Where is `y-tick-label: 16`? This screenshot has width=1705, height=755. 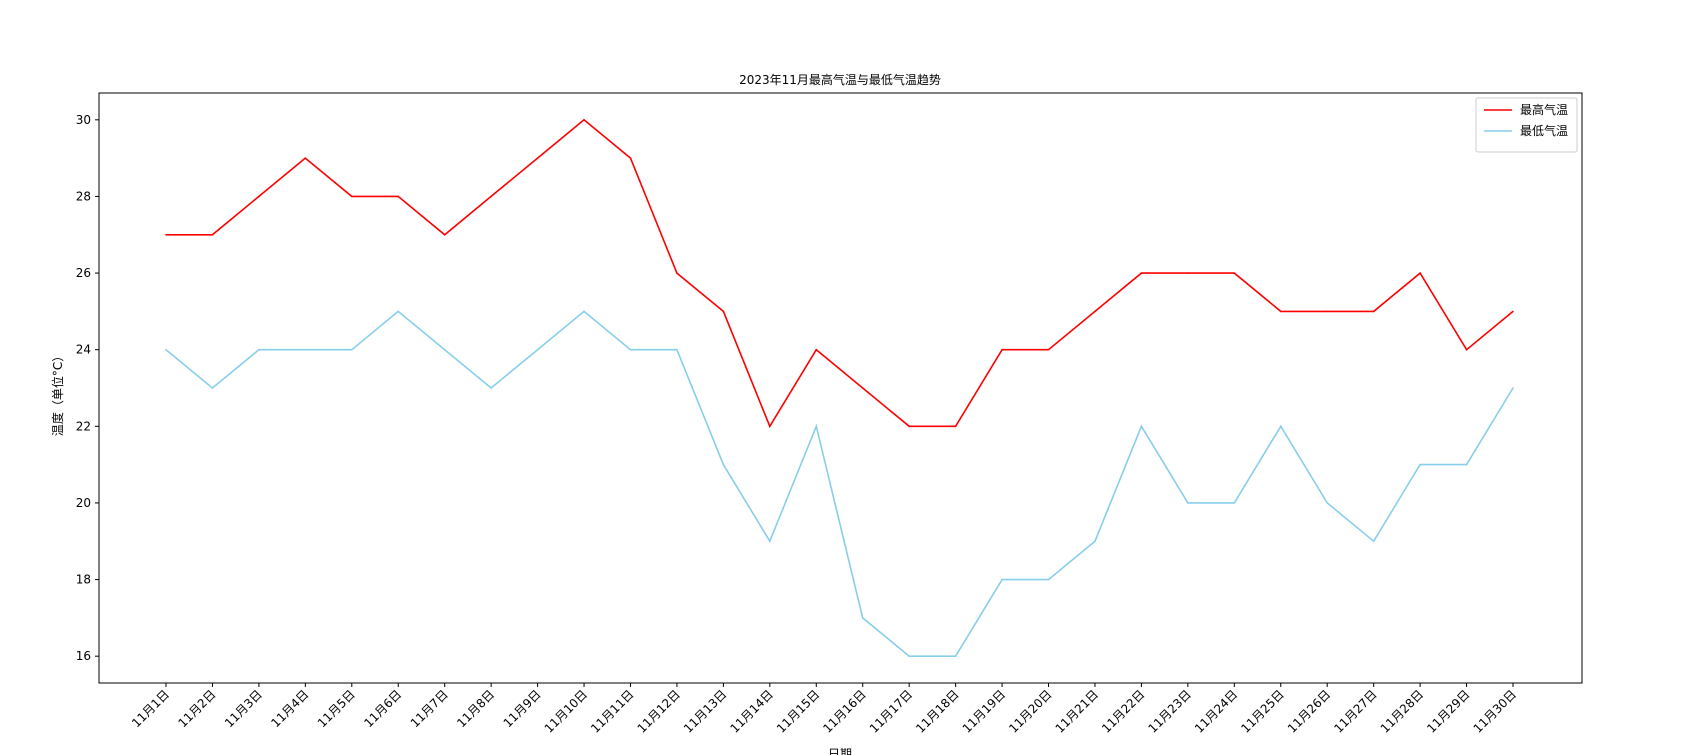 y-tick-label: 16 is located at coordinates (83, 656).